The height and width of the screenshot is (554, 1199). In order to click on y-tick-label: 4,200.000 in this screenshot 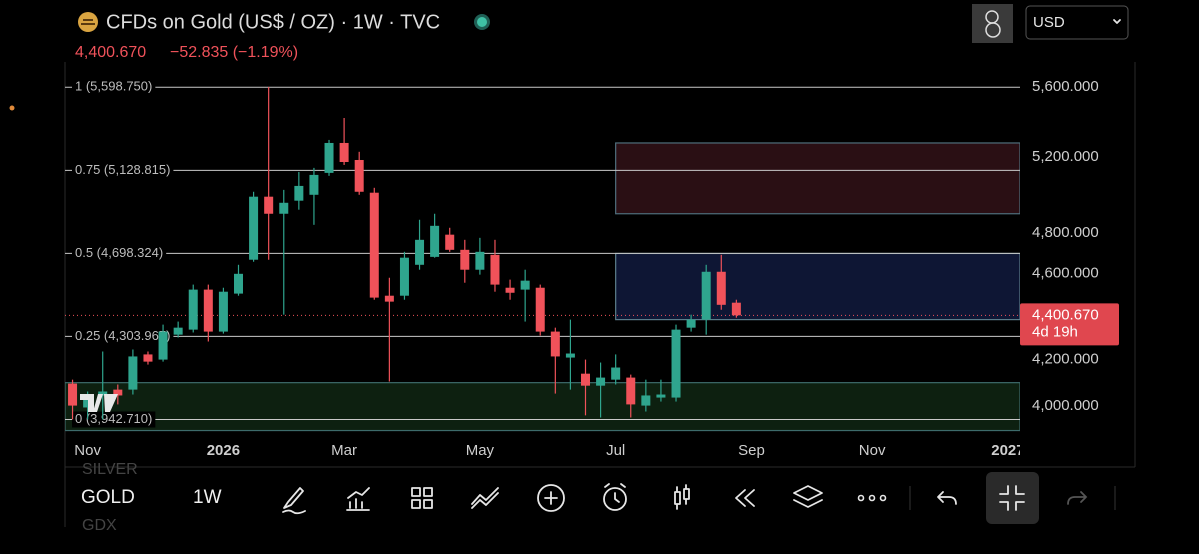, I will do `click(1065, 359)`.